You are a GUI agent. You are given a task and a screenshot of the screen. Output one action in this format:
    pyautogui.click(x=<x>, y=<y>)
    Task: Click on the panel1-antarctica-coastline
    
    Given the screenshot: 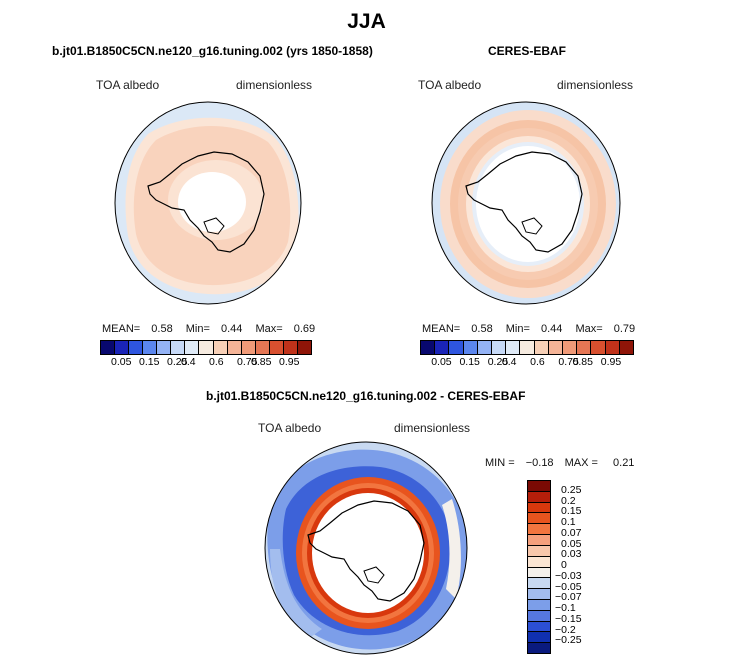 What is the action you would take?
    pyautogui.click(x=206, y=202)
    